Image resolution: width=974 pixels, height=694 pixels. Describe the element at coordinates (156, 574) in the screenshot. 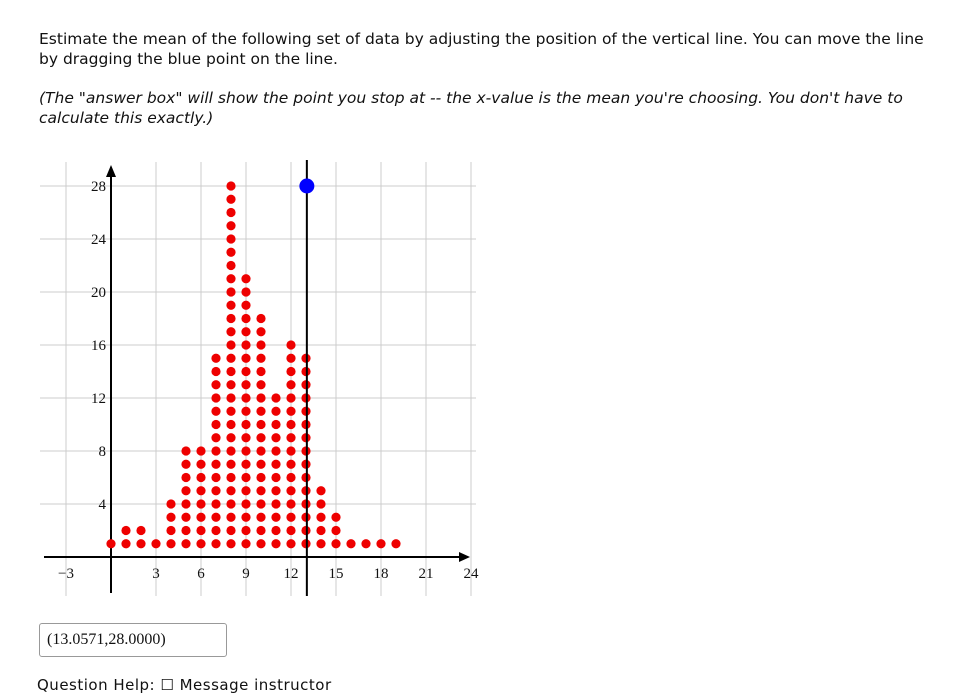

I see `x-tick-label: 3` at that location.